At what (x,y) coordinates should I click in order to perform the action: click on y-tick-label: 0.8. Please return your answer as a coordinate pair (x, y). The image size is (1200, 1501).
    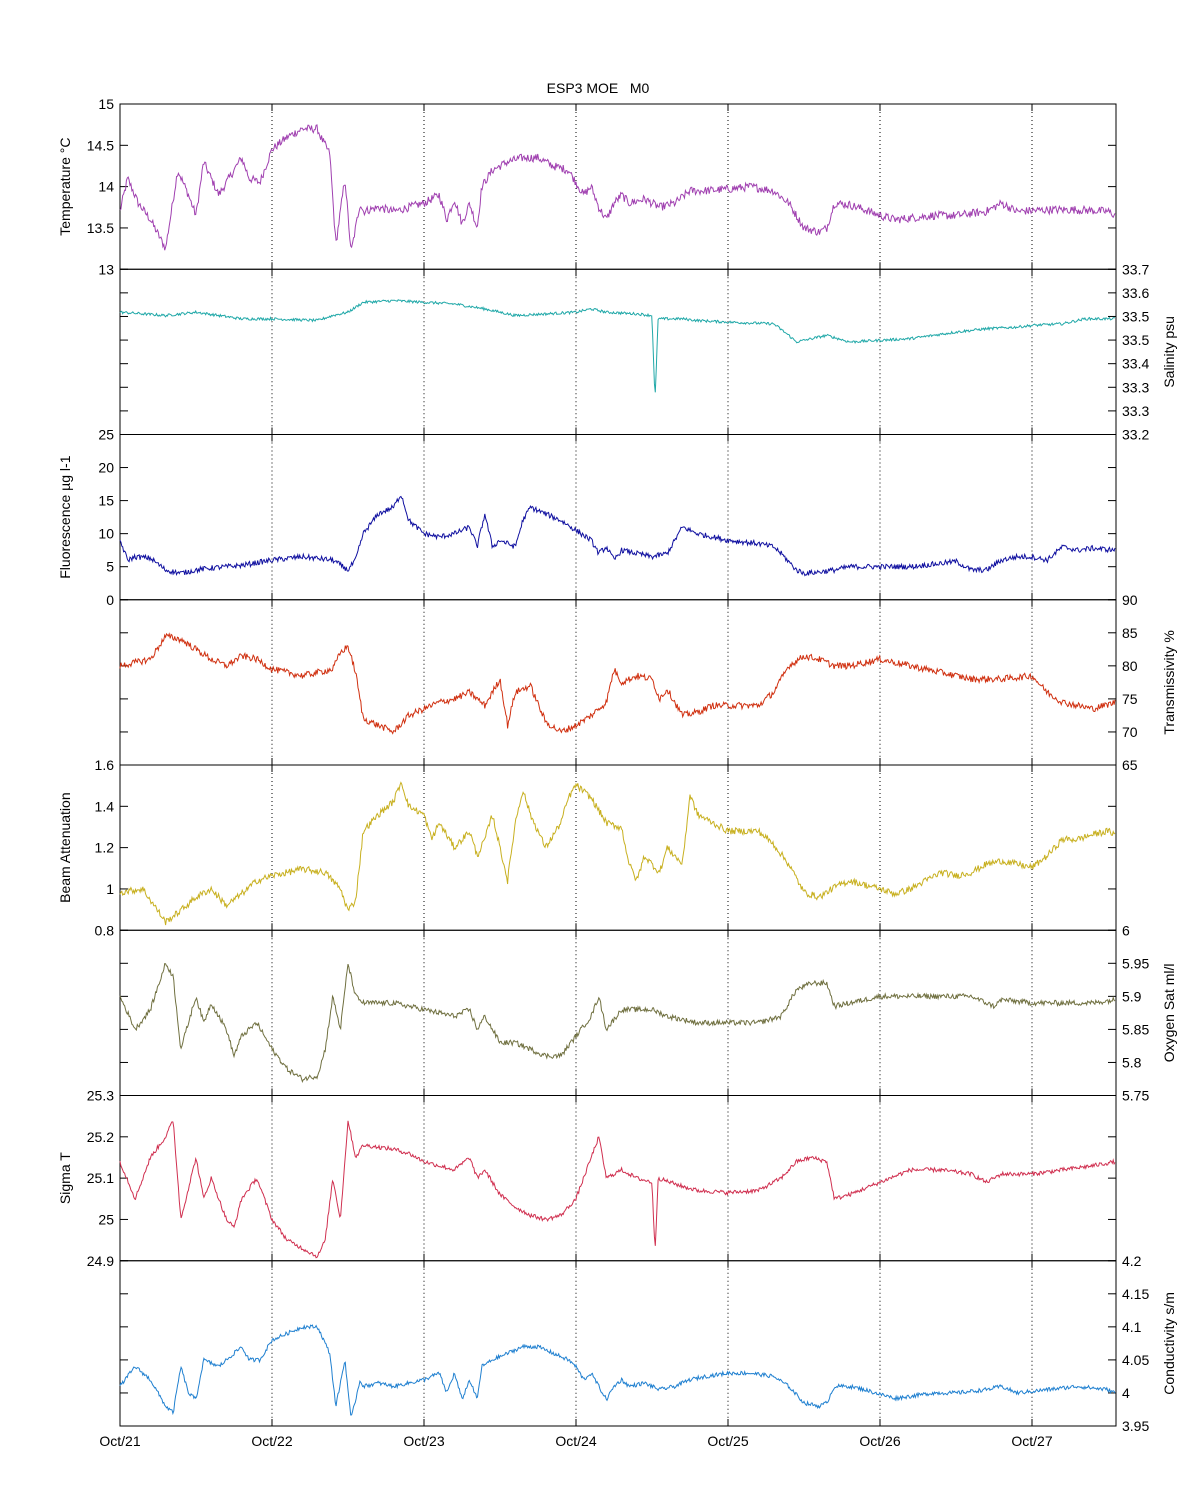
    Looking at the image, I should click on (105, 930).